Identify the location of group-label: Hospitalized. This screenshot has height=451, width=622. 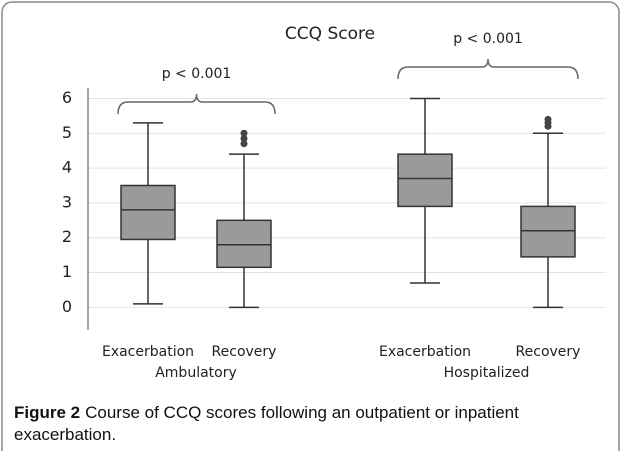
(487, 373).